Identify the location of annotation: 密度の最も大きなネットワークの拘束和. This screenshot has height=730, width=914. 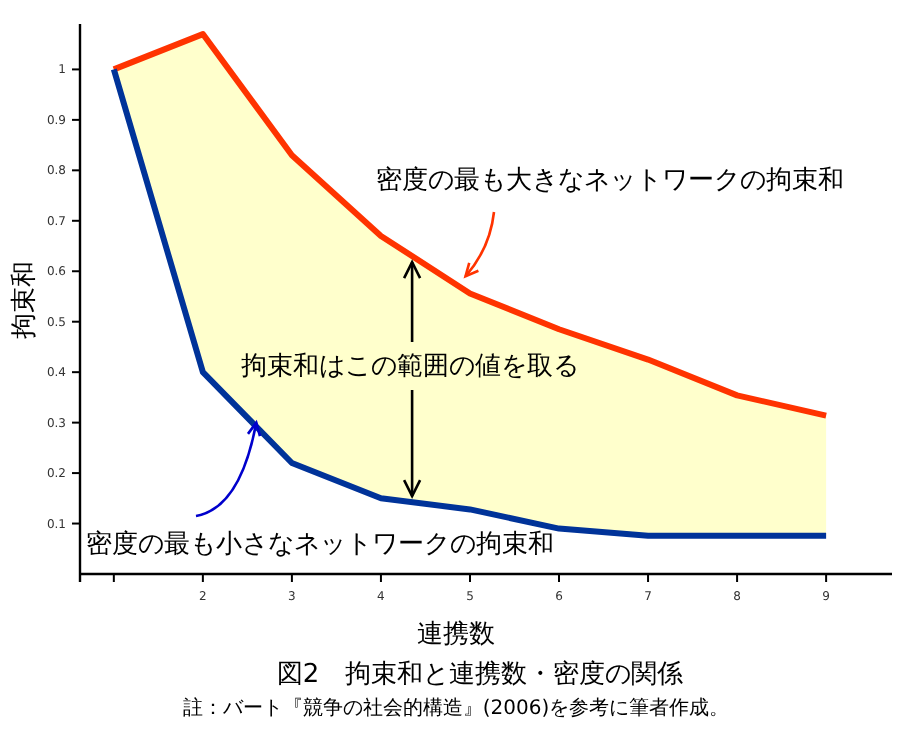
(610, 180).